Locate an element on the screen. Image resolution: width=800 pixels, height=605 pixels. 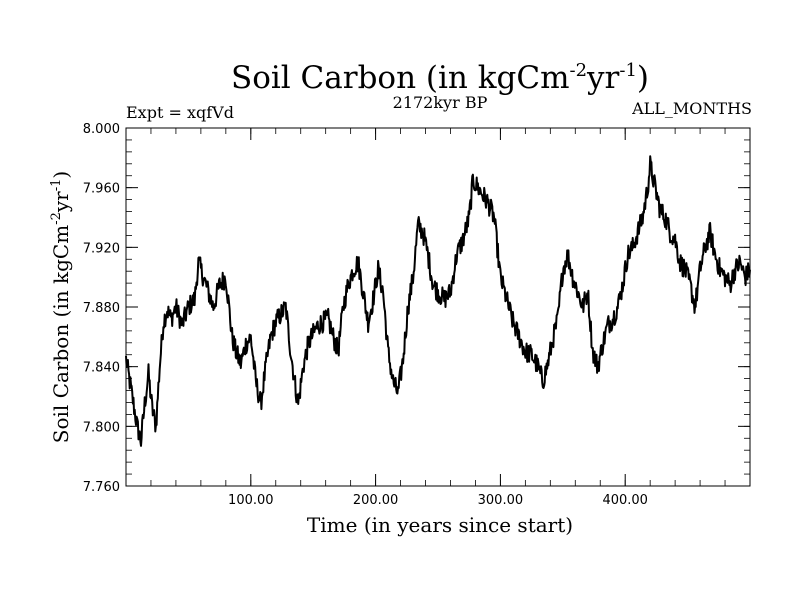
x-tick-label: 300.00 is located at coordinates (501, 500).